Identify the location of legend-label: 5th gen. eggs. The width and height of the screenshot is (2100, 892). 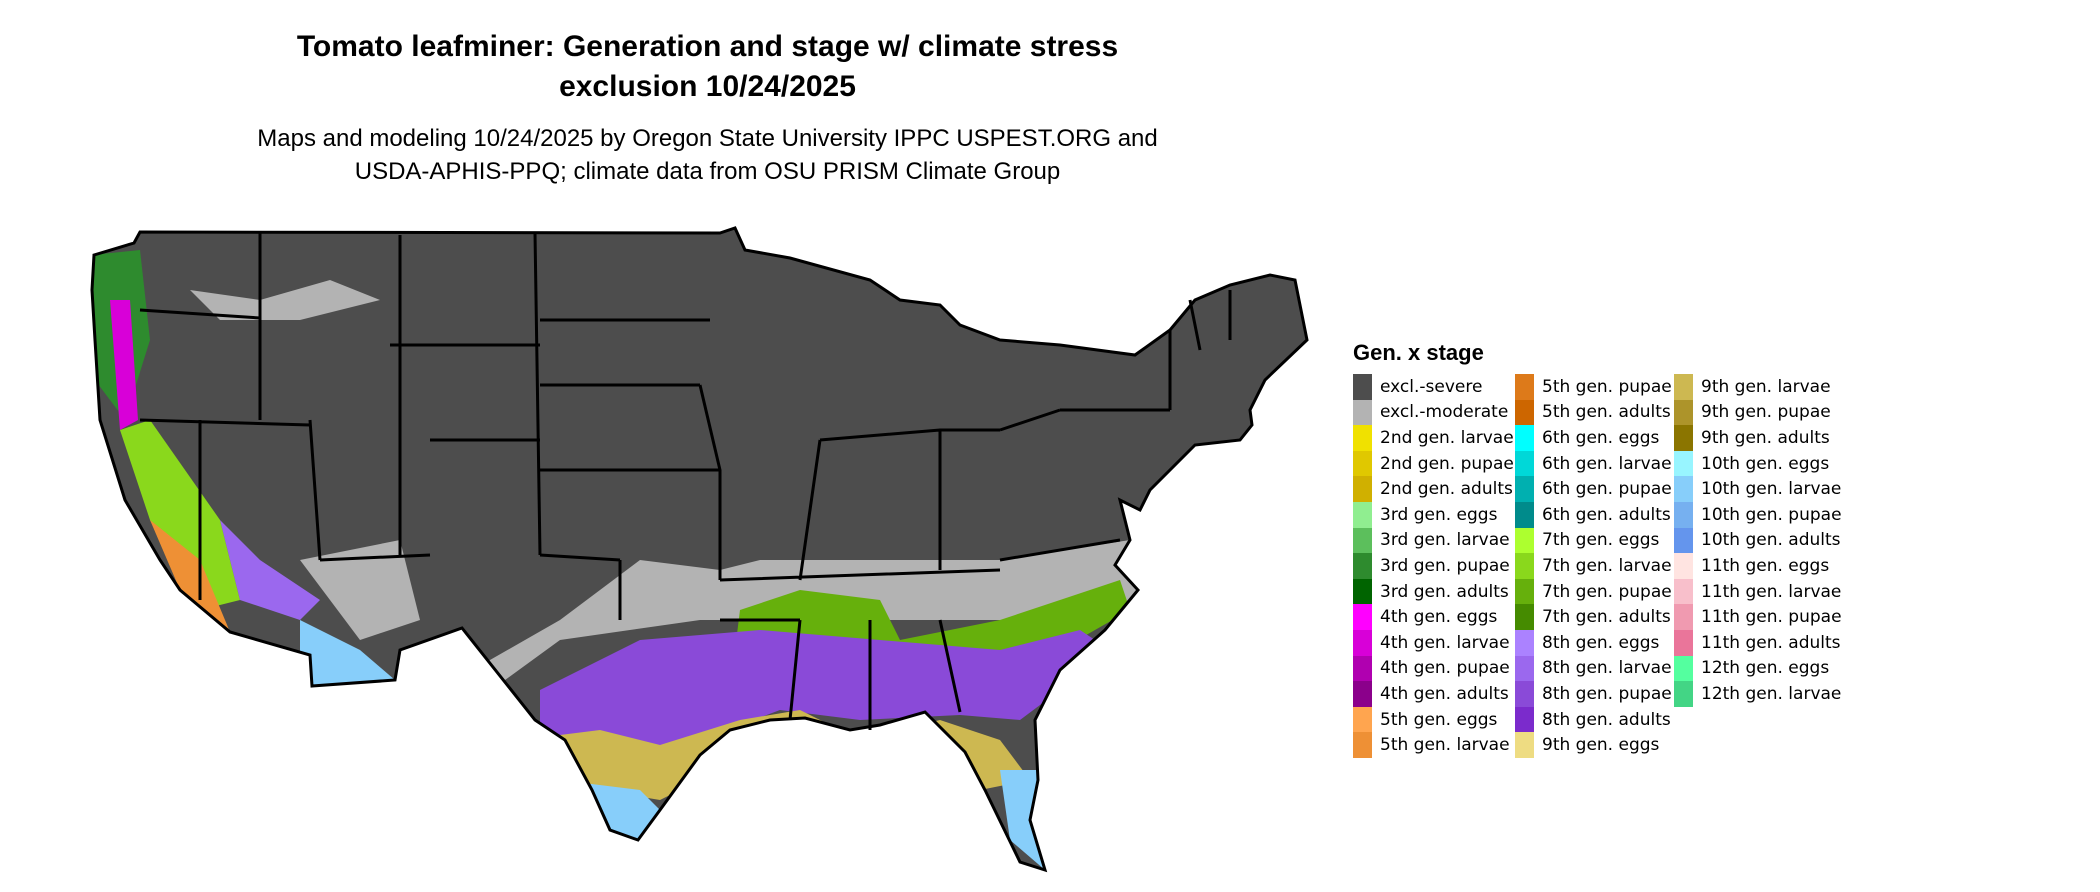
(1439, 719).